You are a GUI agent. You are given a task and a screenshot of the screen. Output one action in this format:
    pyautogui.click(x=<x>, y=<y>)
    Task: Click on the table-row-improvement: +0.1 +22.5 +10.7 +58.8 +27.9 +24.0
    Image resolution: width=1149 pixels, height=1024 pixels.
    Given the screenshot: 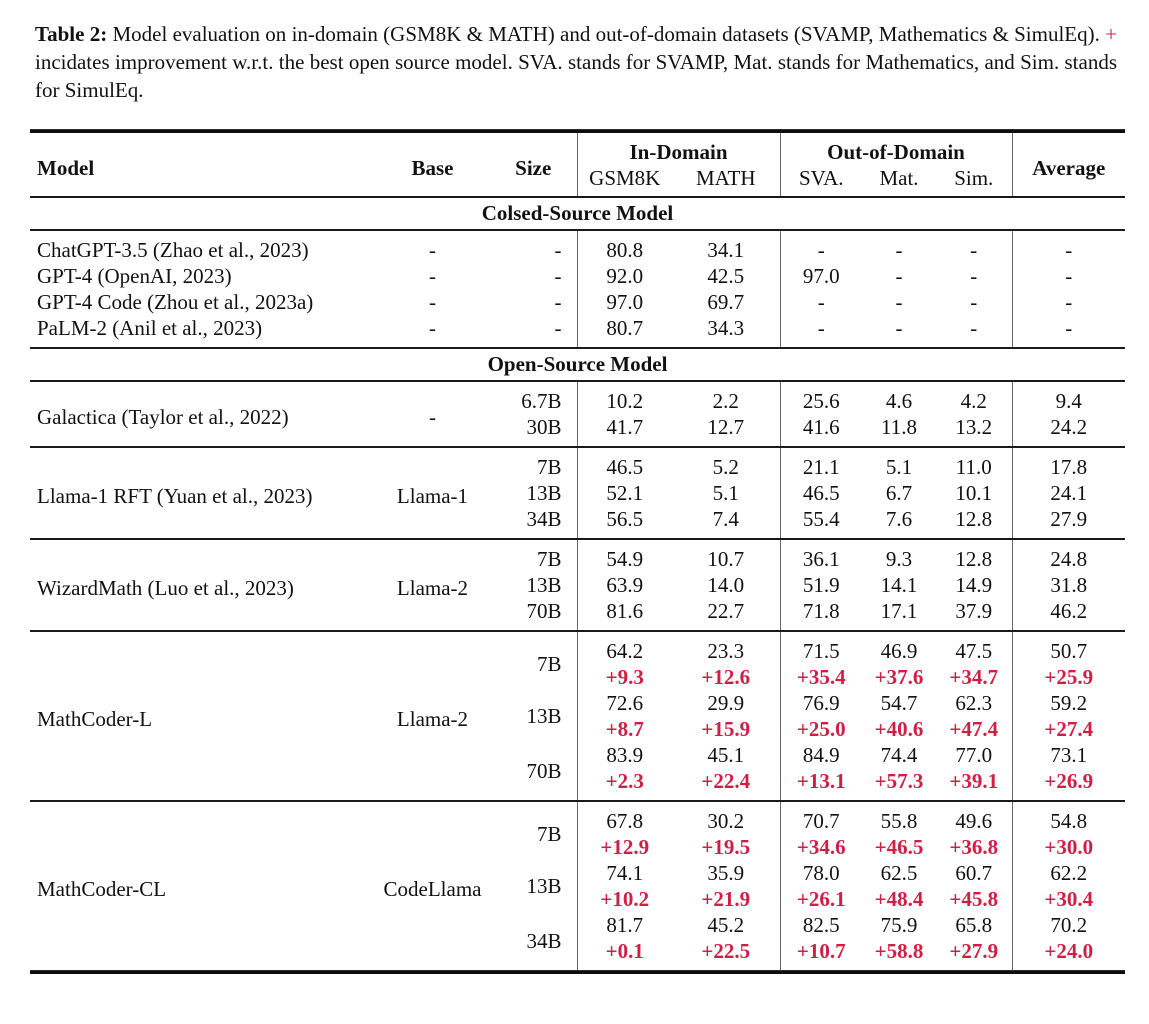 What is the action you would take?
    pyautogui.click(x=578, y=954)
    